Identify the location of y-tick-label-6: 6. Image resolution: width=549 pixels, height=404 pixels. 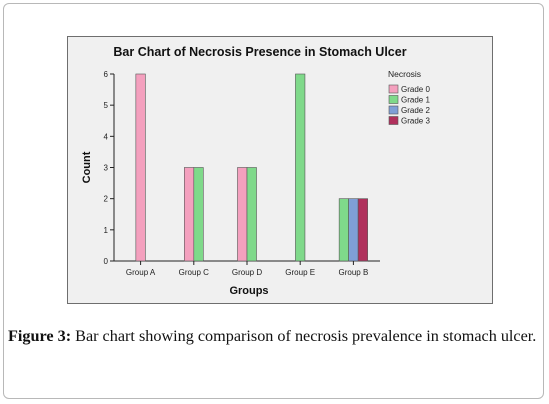
(106, 74).